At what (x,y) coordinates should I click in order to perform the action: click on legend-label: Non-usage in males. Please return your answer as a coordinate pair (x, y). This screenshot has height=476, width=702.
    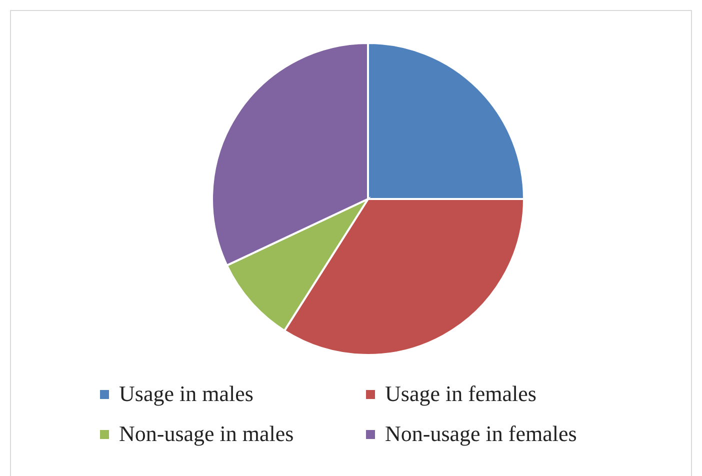
    Looking at the image, I should click on (206, 434).